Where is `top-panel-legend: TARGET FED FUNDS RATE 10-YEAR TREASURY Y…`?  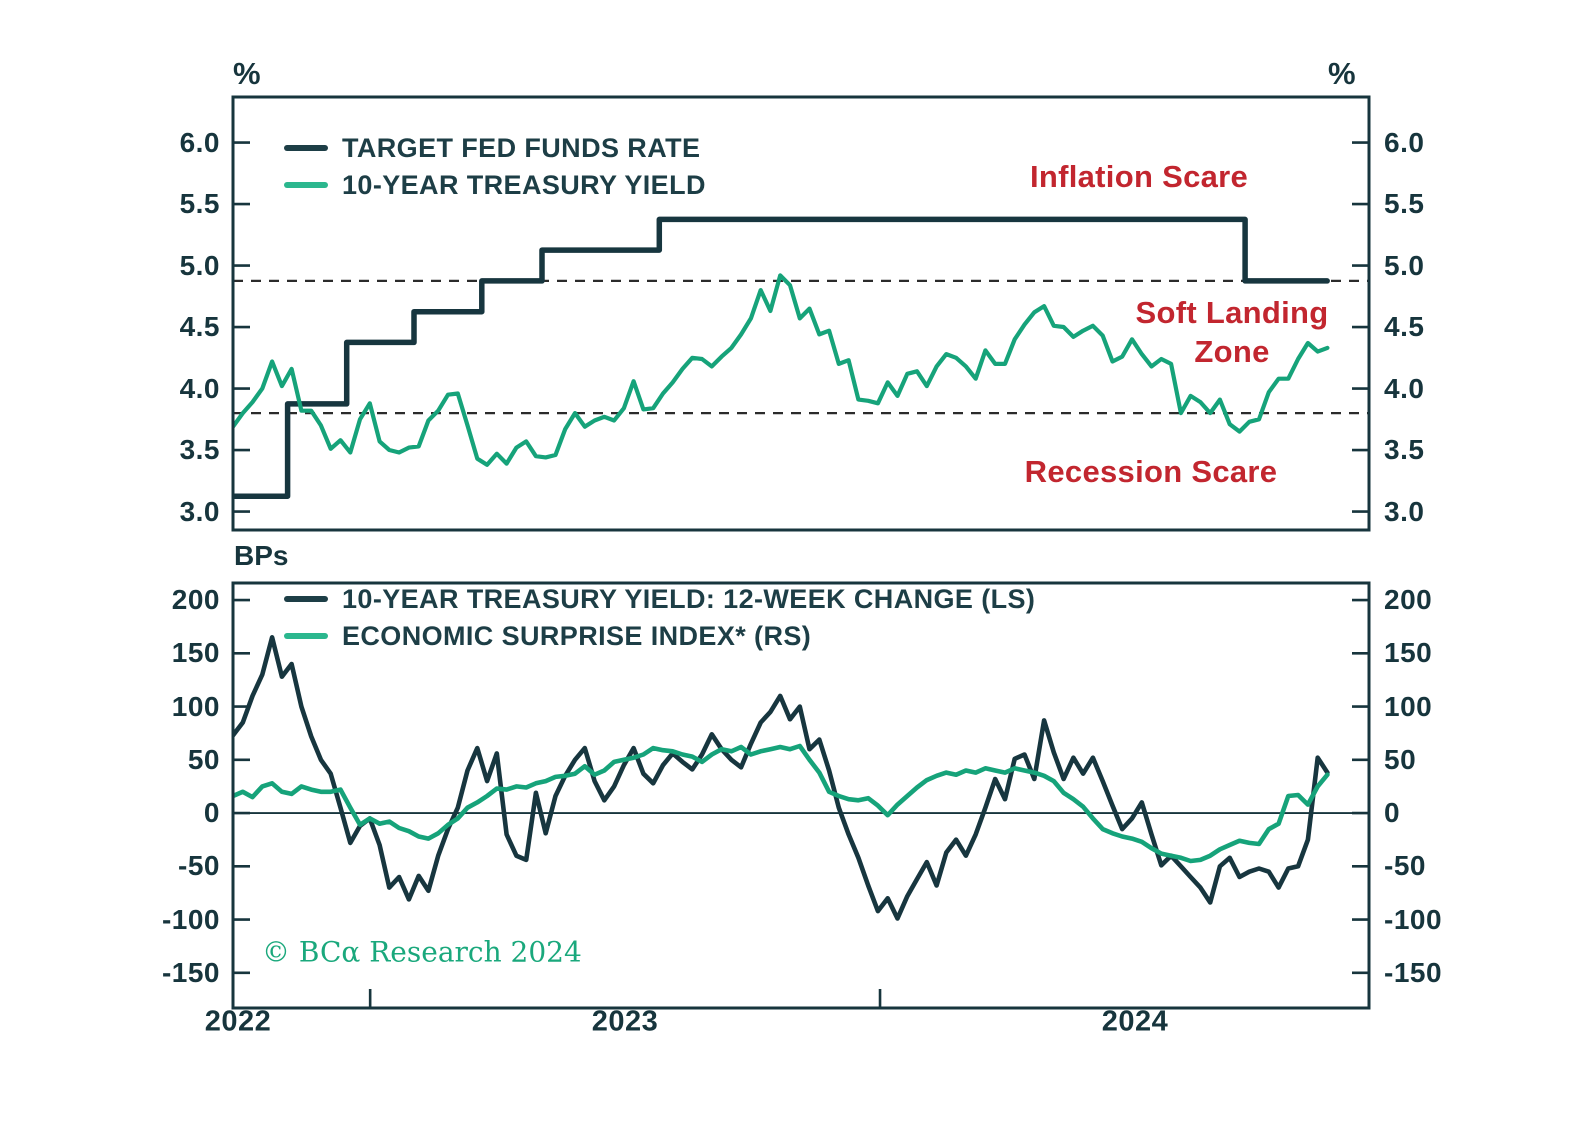
top-panel-legend: TARGET FED FUNDS RATE 10-YEAR TREASURY Y… is located at coordinates (495, 166).